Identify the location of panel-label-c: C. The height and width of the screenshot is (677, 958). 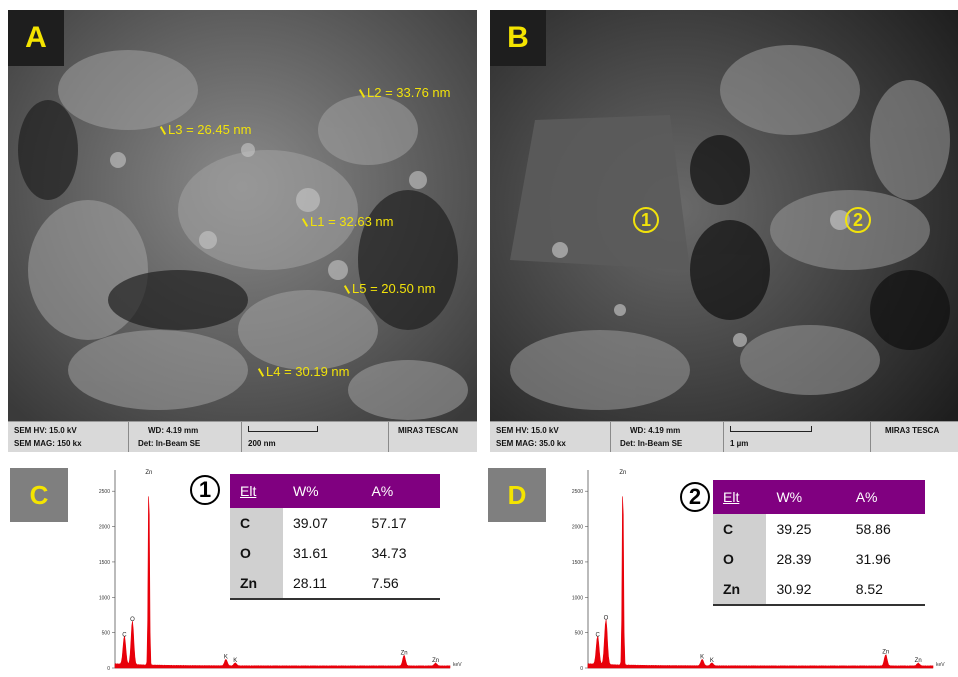
(39, 495).